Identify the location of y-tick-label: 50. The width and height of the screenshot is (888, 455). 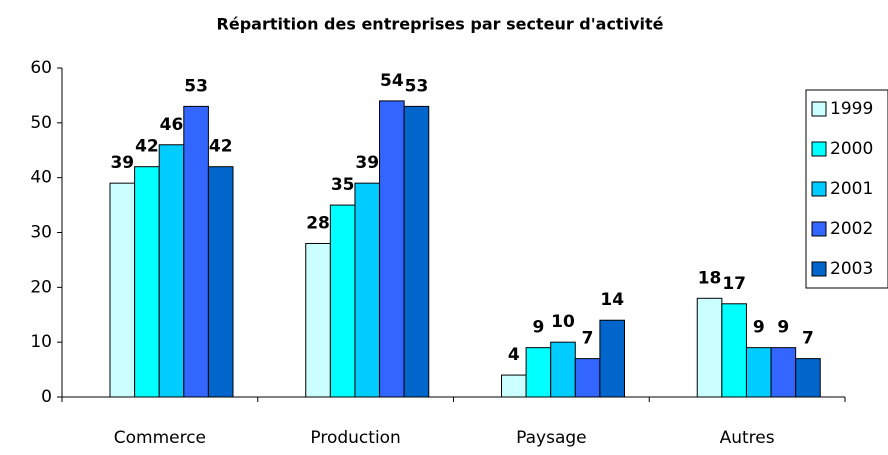
(41, 123).